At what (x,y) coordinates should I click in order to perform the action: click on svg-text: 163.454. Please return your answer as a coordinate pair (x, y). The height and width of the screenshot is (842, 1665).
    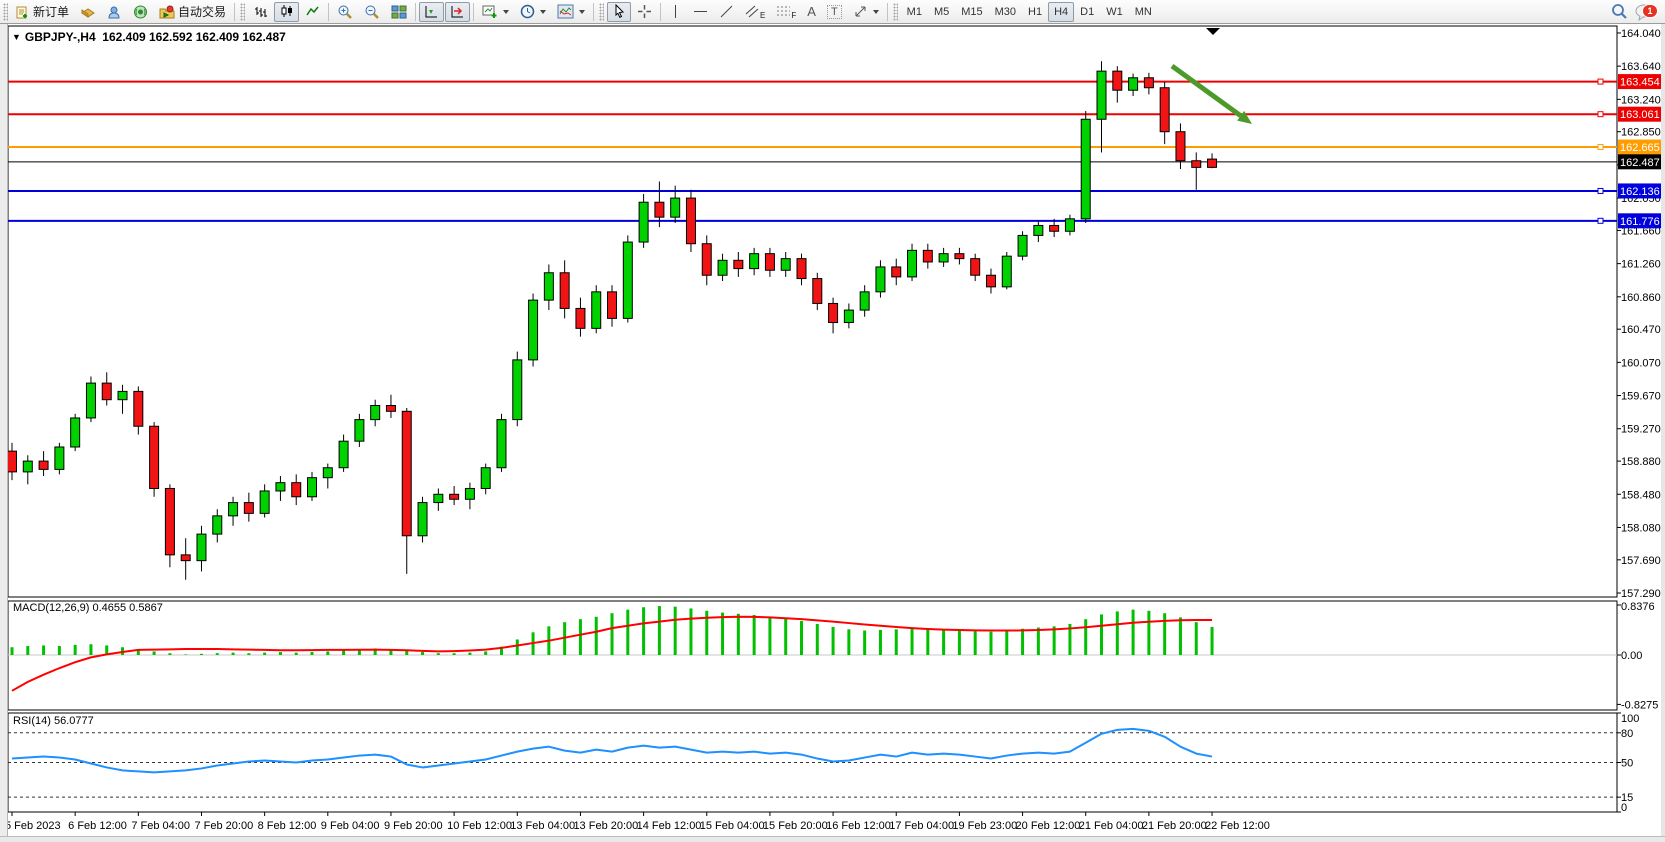
    Looking at the image, I should click on (1640, 83).